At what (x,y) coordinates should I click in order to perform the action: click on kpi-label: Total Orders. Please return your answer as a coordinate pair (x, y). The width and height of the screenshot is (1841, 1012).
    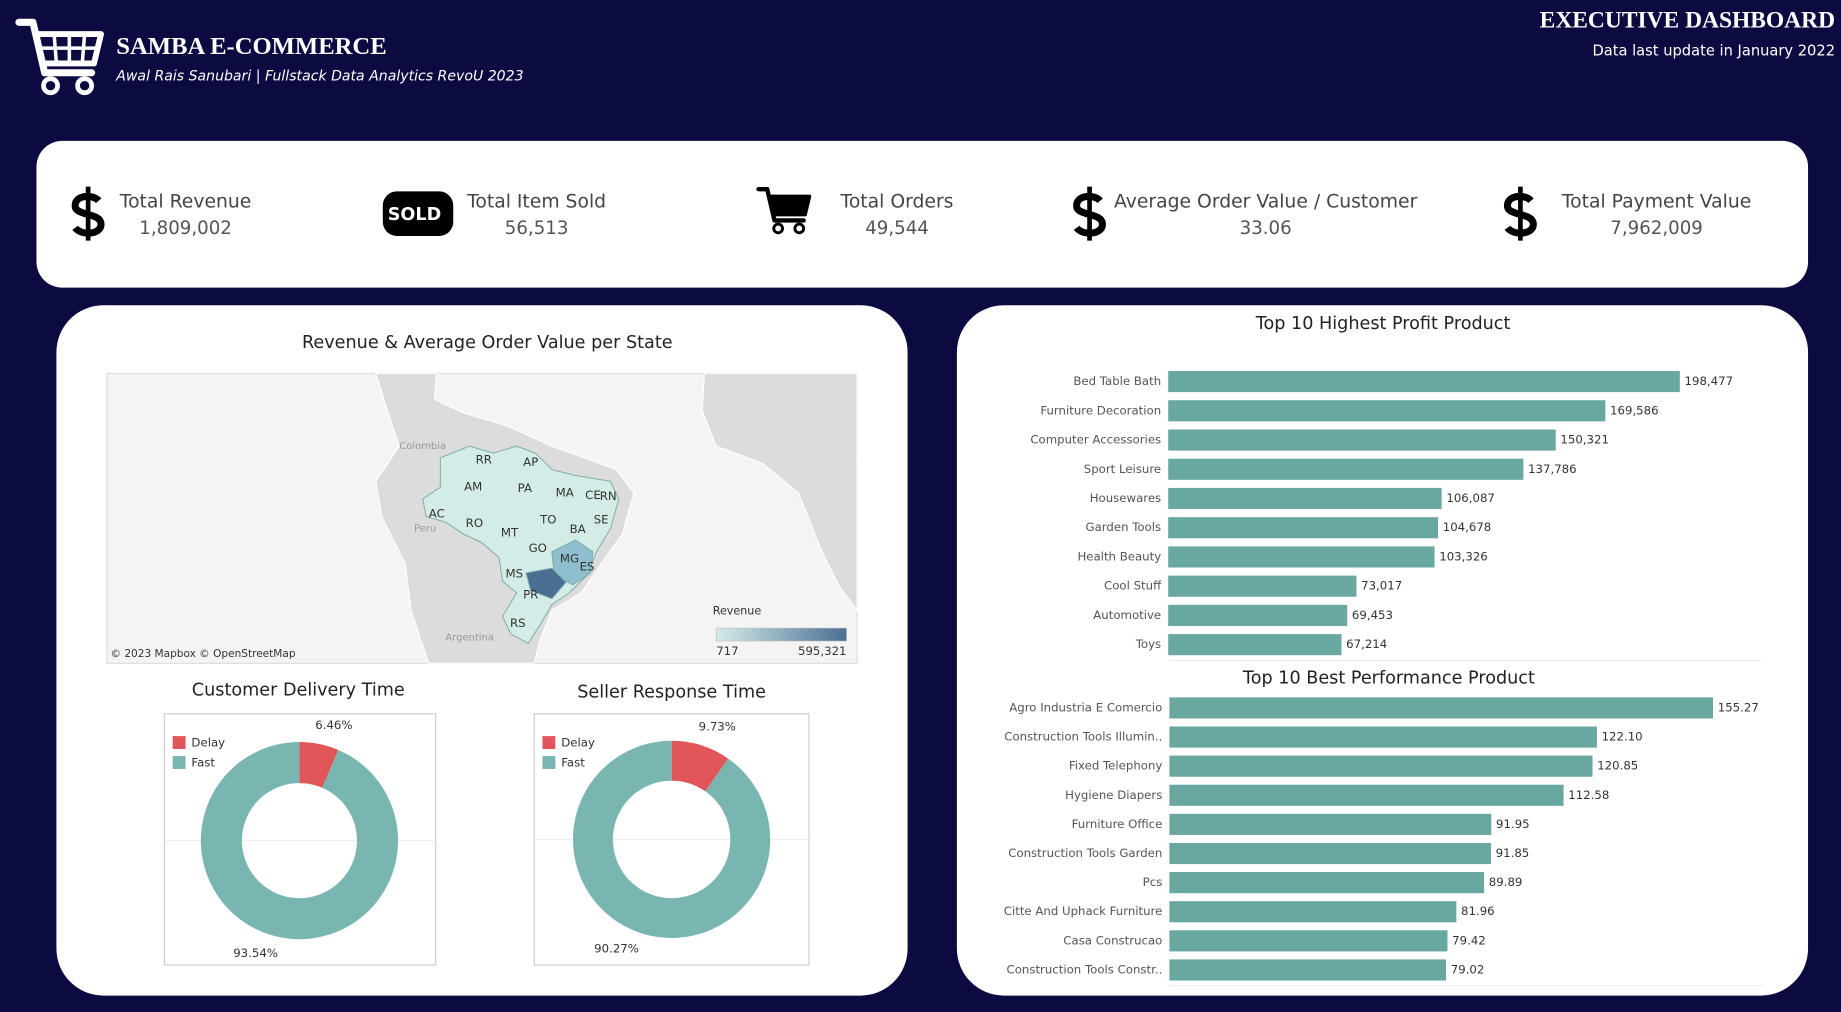
    Looking at the image, I should click on (897, 201).